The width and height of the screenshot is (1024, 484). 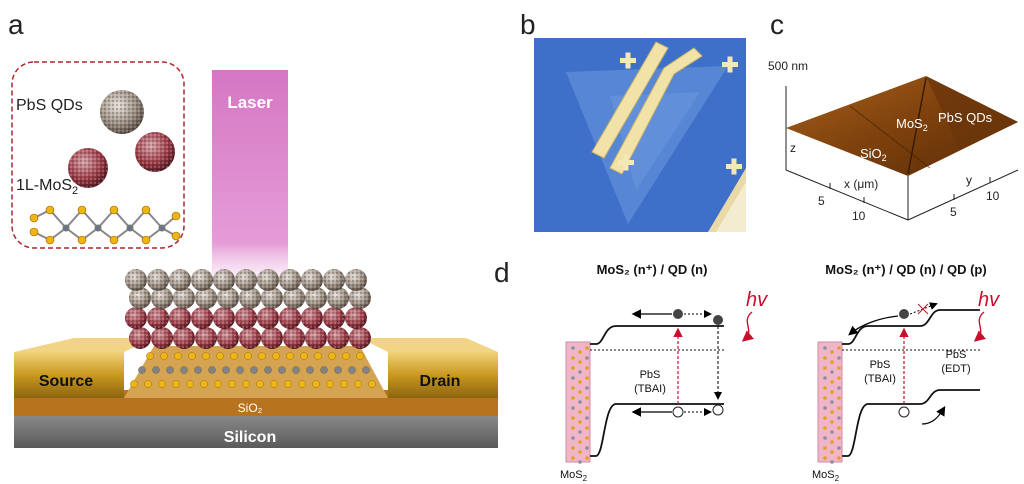 What do you see at coordinates (955, 362) in the screenshot?
I see `pbs-edt-right: PbS (EDT)` at bounding box center [955, 362].